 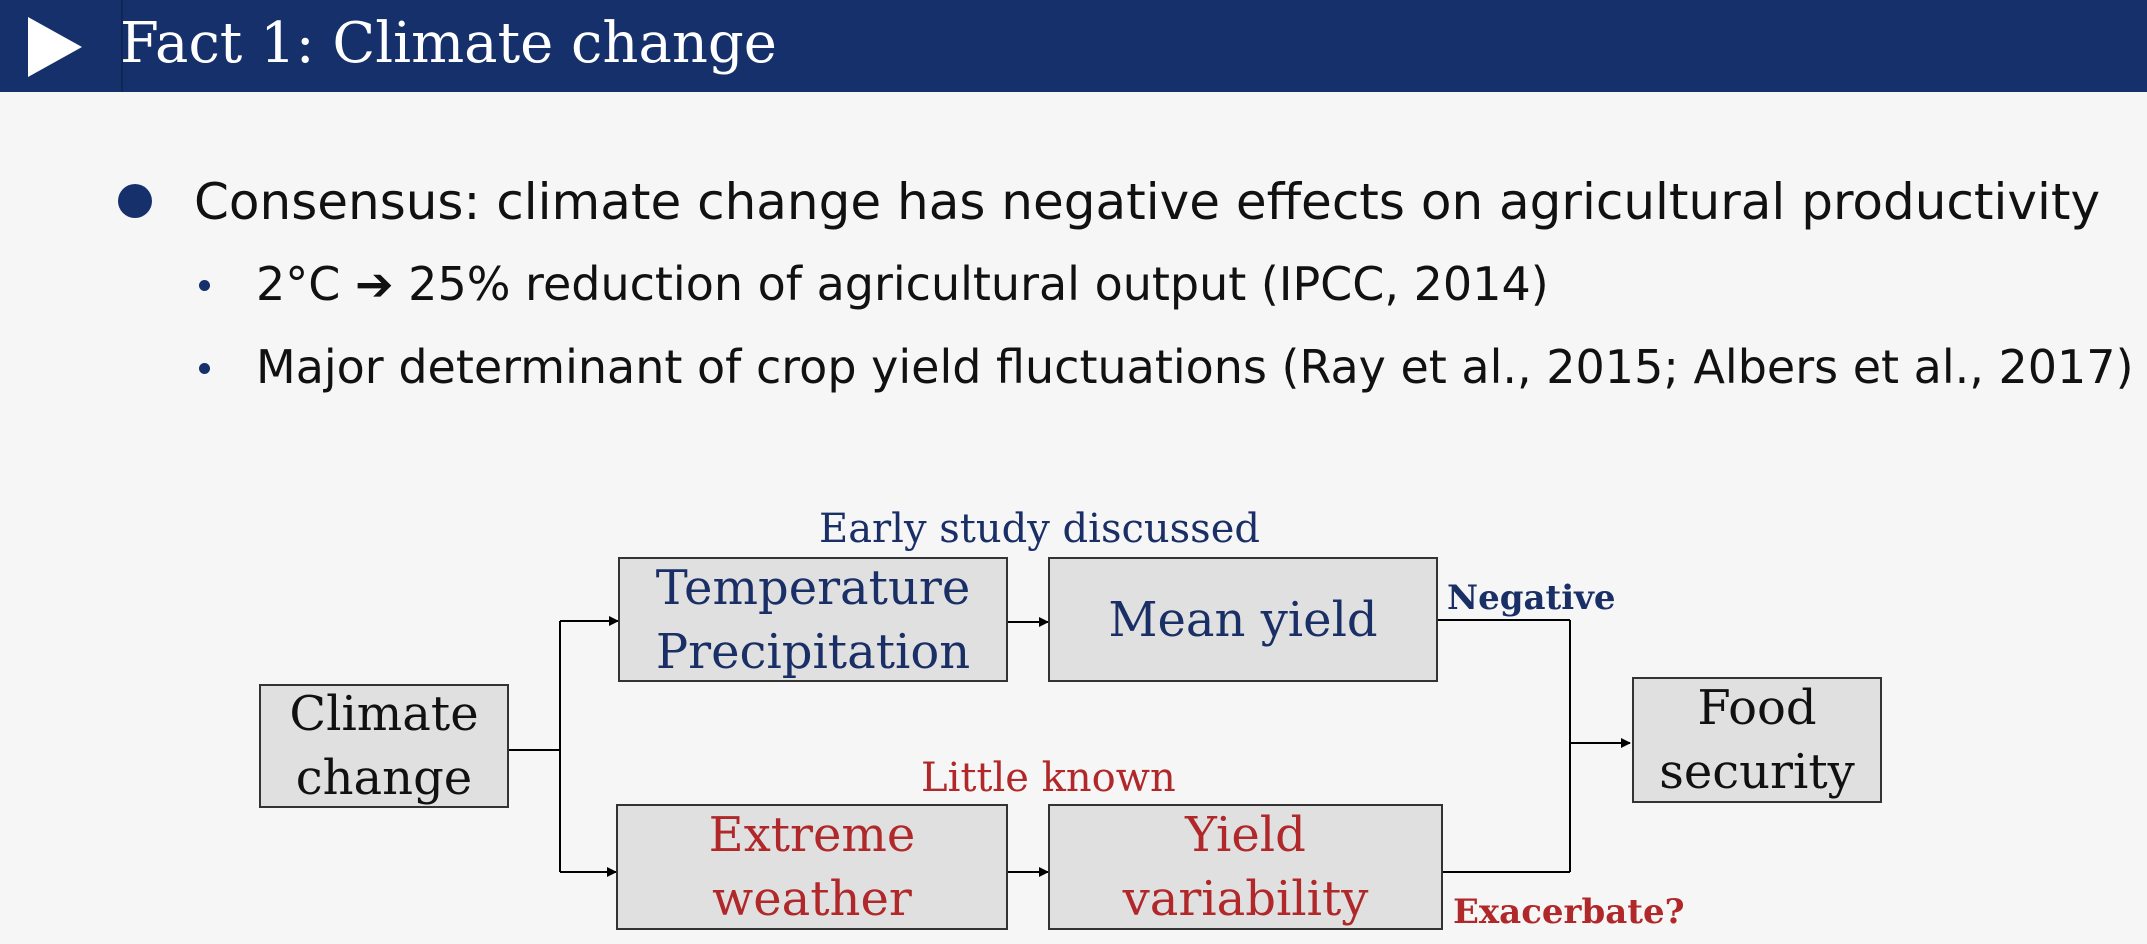 What do you see at coordinates (1245, 867) in the screenshot?
I see `yield-variability-box: Yield variability` at bounding box center [1245, 867].